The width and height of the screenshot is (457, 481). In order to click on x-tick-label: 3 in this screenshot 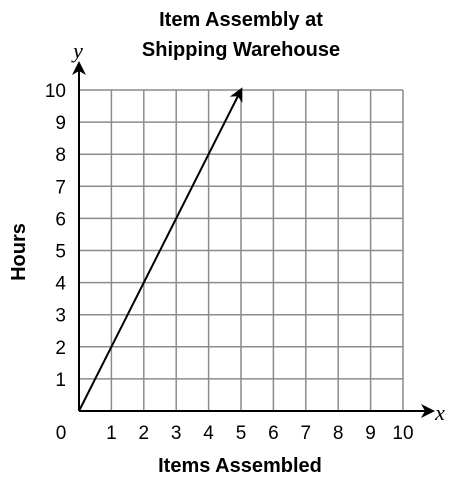, I will do `click(176, 433)`.